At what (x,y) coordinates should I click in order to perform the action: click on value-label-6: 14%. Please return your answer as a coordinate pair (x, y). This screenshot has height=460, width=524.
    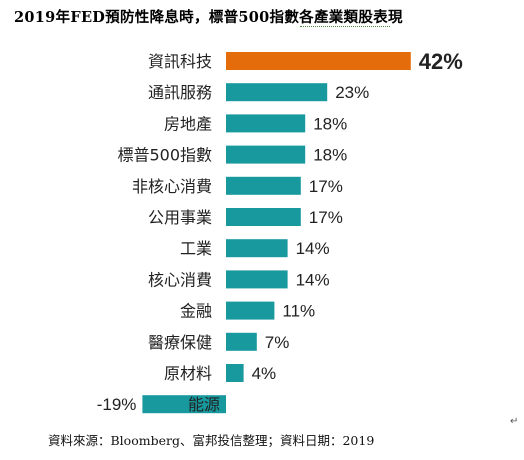
    Looking at the image, I should click on (313, 248).